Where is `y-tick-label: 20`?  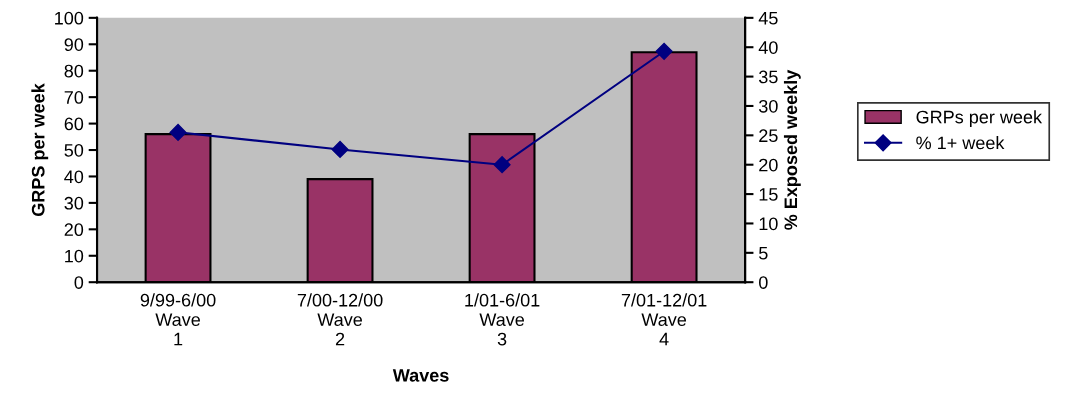 y-tick-label: 20 is located at coordinates (74, 230).